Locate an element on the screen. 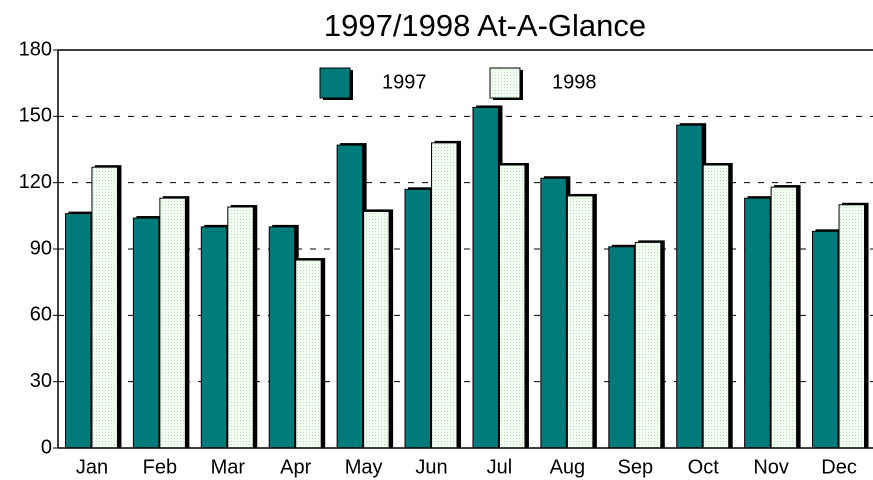  x-tick-label: Mar is located at coordinates (228, 467).